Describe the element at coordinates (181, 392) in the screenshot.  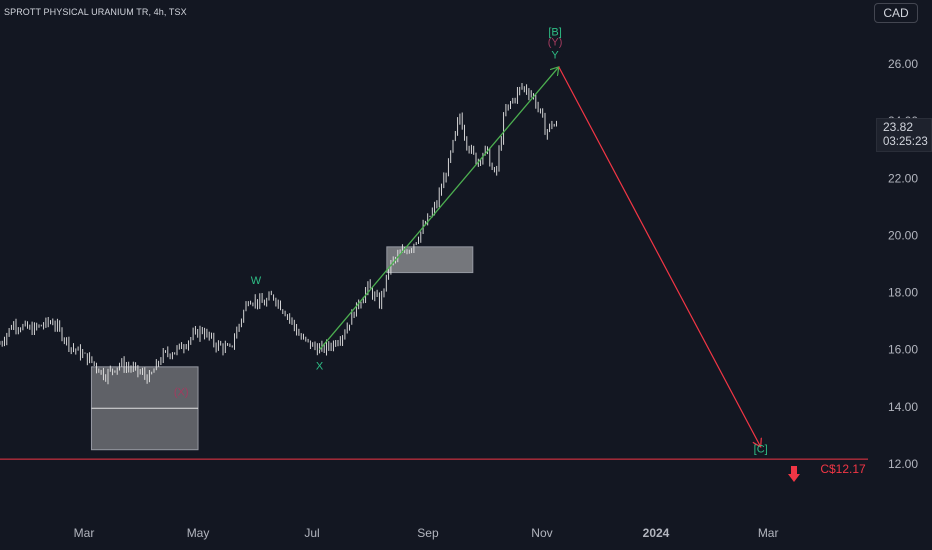
I see `wave-label: (X)` at that location.